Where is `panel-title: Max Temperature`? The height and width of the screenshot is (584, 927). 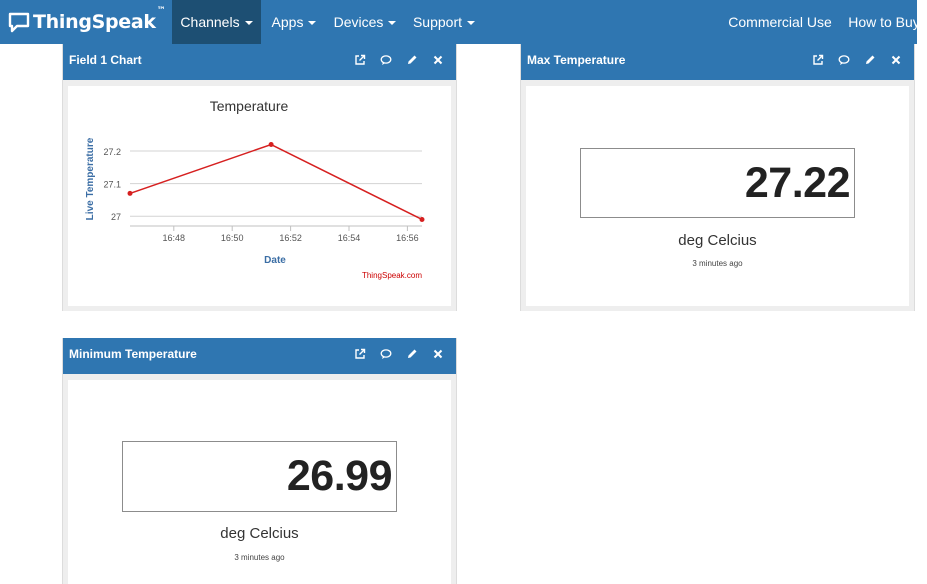
panel-title: Max Temperature is located at coordinates (576, 60).